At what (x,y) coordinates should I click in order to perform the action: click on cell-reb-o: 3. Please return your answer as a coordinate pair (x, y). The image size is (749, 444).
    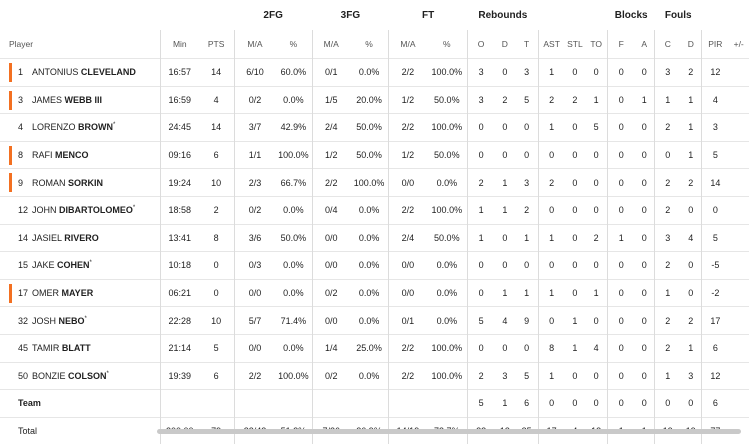
    Looking at the image, I should click on (481, 99).